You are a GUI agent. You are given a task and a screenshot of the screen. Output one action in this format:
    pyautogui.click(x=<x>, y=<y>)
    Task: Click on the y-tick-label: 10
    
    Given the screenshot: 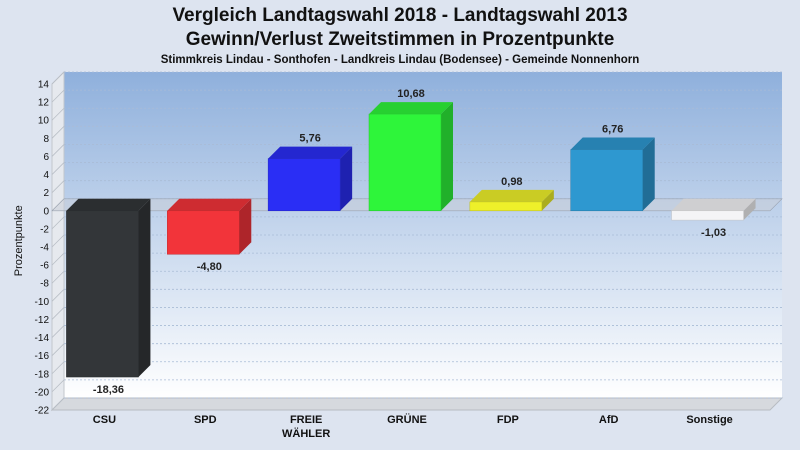 What is the action you would take?
    pyautogui.click(x=44, y=121)
    